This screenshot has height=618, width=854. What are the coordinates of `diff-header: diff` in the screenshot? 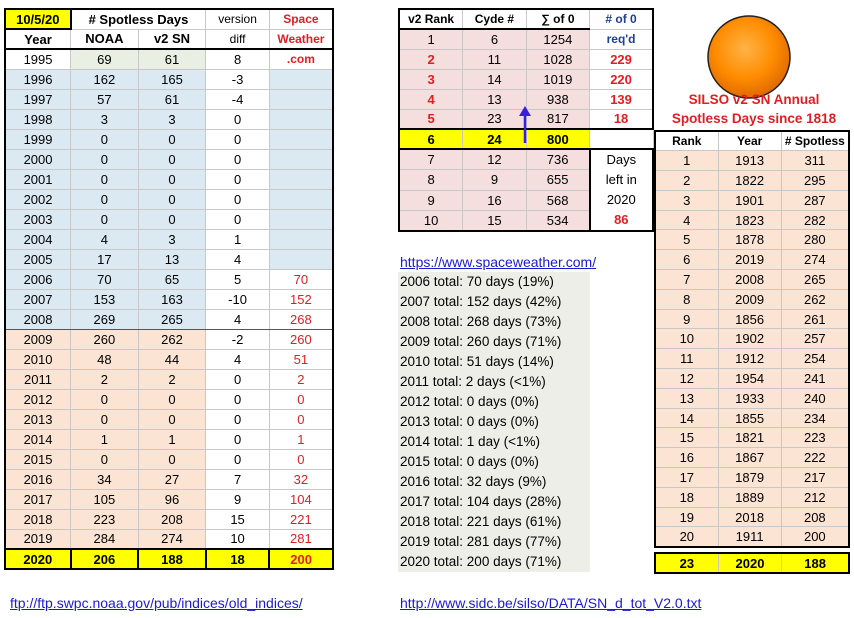 It's located at (237, 39).